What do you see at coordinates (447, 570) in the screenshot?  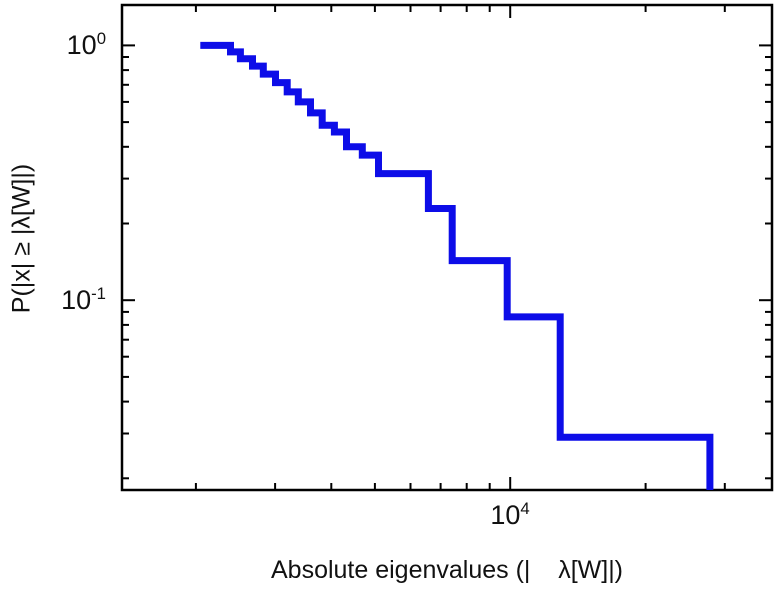 I see `x-axis-label: Absolute eigenvalues (| λ[W]|)` at bounding box center [447, 570].